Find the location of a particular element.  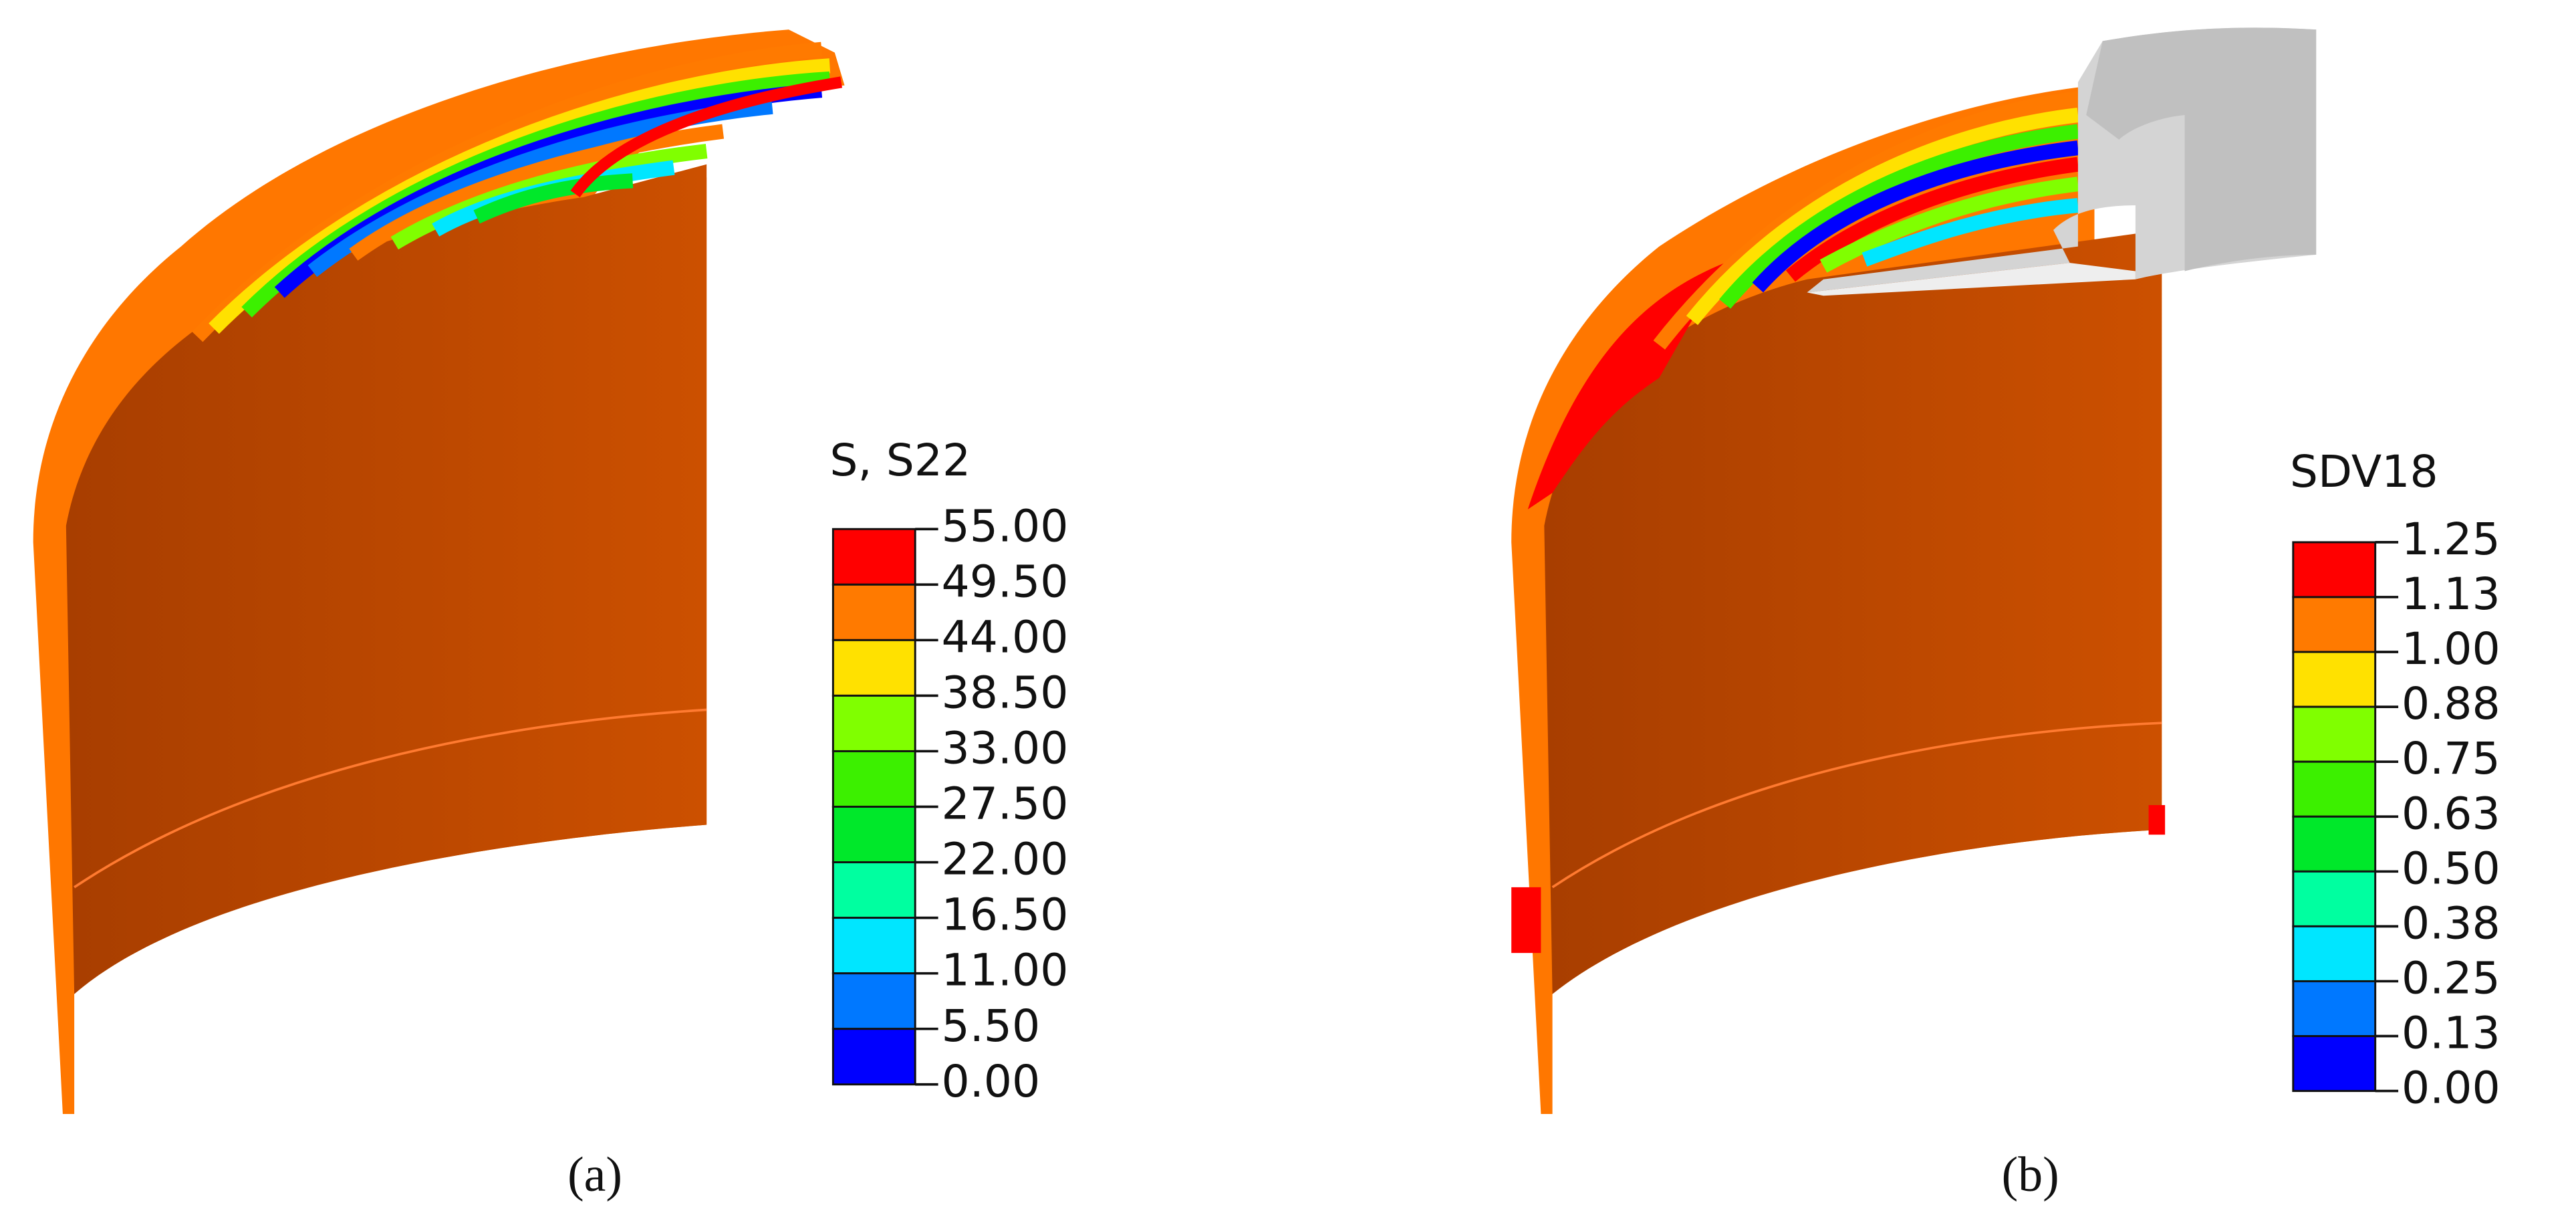

legend-label: 38.50 is located at coordinates (1006, 692).